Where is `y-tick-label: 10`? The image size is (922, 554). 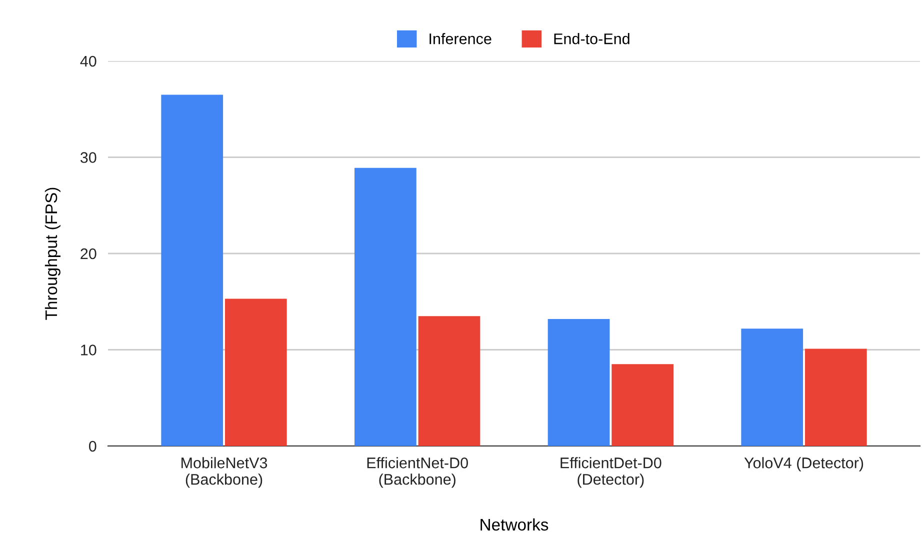 y-tick-label: 10 is located at coordinates (88, 350).